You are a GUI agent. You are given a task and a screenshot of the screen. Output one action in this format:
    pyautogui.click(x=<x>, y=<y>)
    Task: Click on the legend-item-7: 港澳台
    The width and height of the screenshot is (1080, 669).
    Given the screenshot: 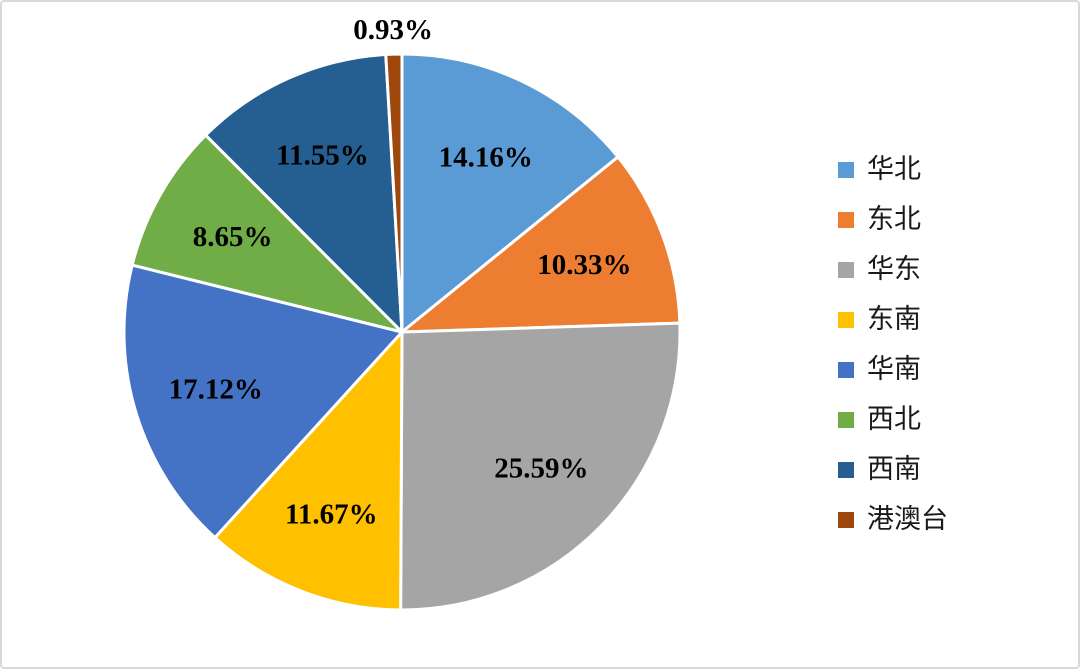 What is the action you would take?
    pyautogui.click(x=893, y=519)
    